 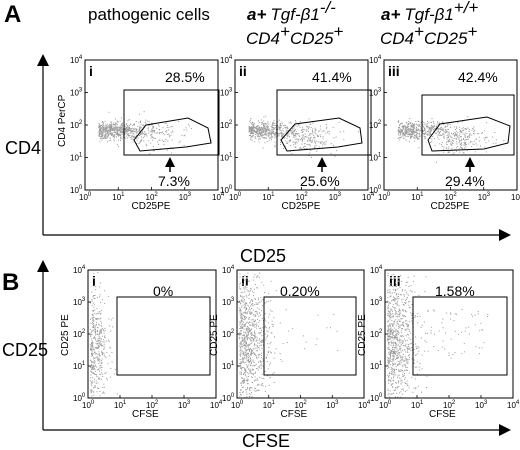 I want to click on panel-b-i-y-tick-label: 100, so click(x=79, y=398).